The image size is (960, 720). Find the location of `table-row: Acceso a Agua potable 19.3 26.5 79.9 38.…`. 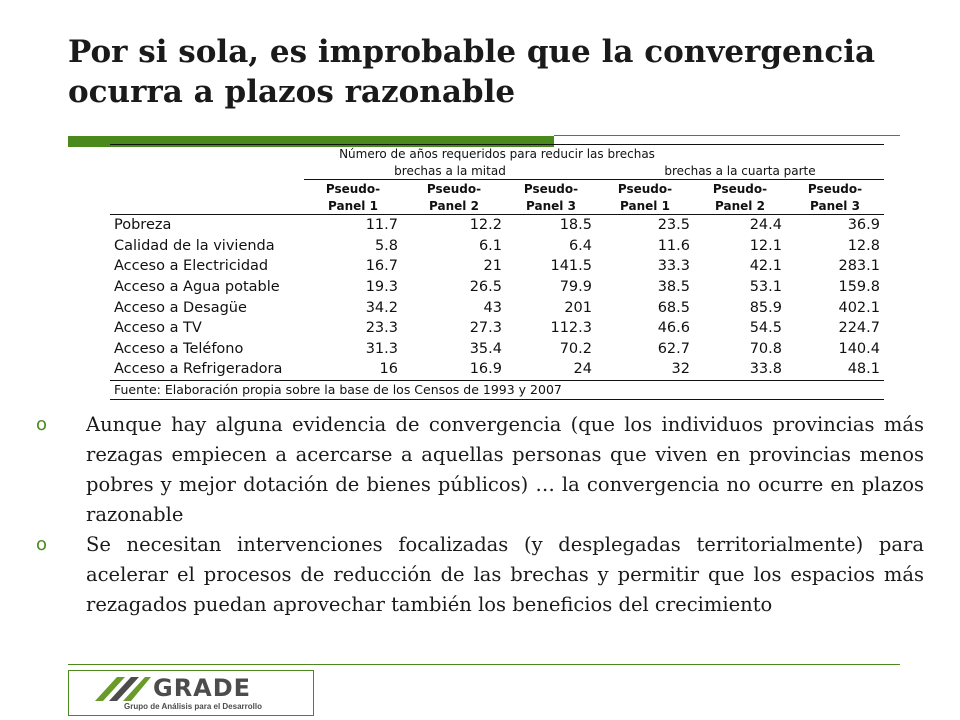

table-row: Acceso a Agua potable 19.3 26.5 79.9 38.… is located at coordinates (497, 287).